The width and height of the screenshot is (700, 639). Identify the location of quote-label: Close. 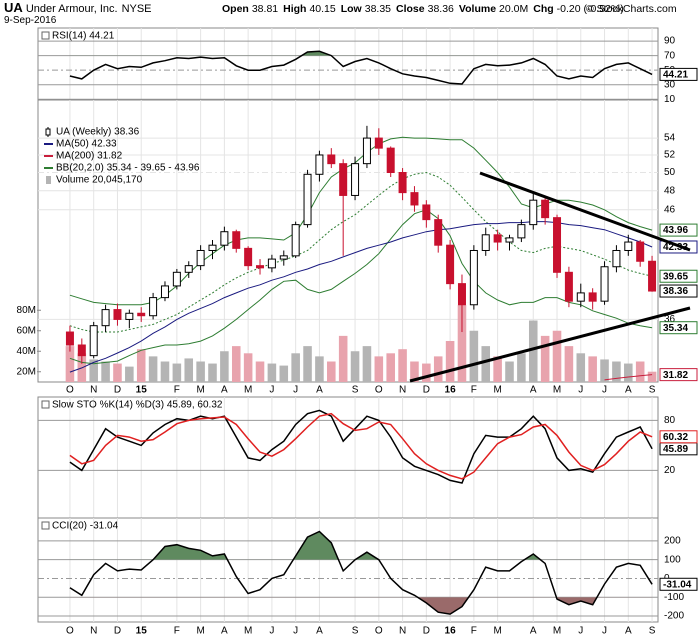
(410, 9).